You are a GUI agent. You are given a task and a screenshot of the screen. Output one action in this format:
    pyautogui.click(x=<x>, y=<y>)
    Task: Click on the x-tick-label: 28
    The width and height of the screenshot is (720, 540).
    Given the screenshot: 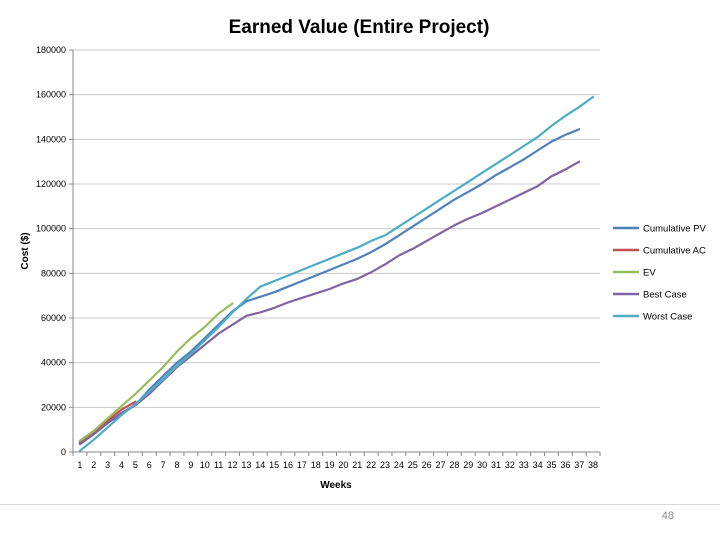 What is the action you would take?
    pyautogui.click(x=454, y=465)
    